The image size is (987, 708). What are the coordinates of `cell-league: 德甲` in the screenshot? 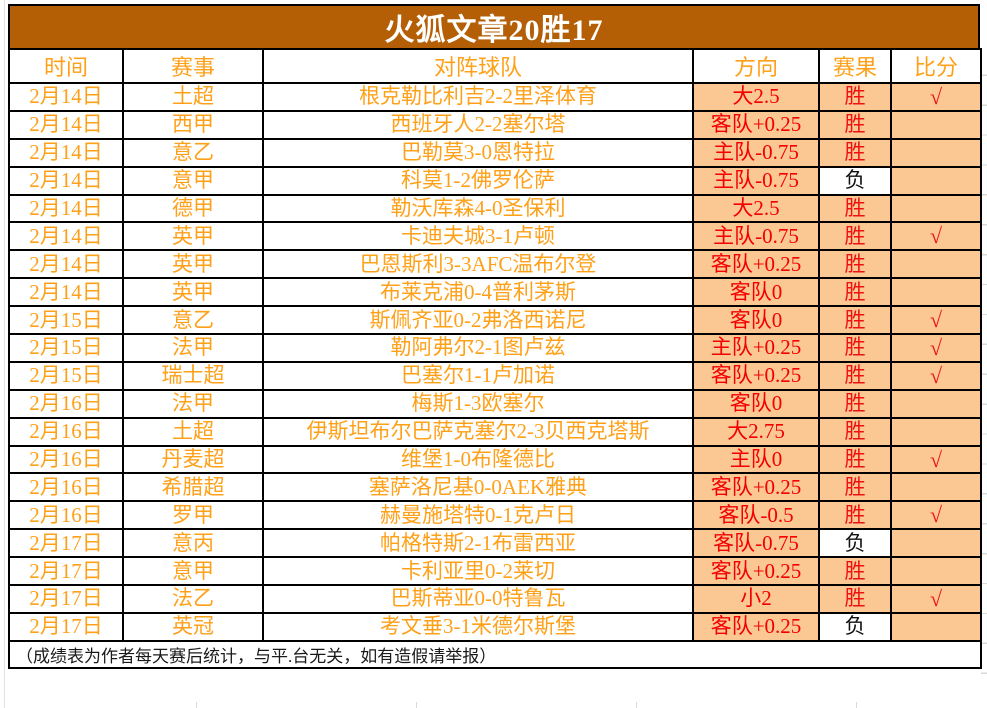 It's located at (193, 208).